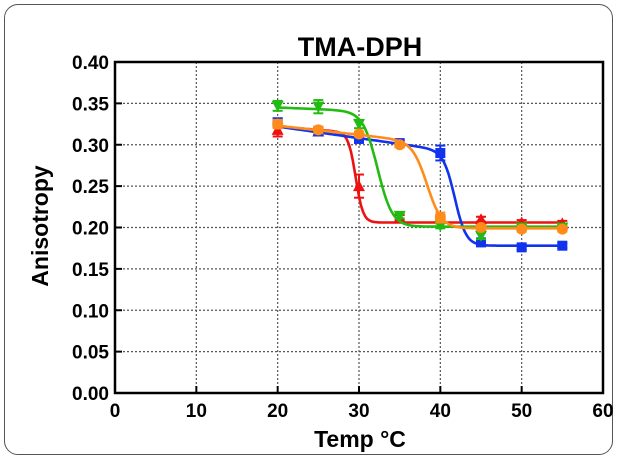  I want to click on y-tick-label: 0.25, so click(90, 187).